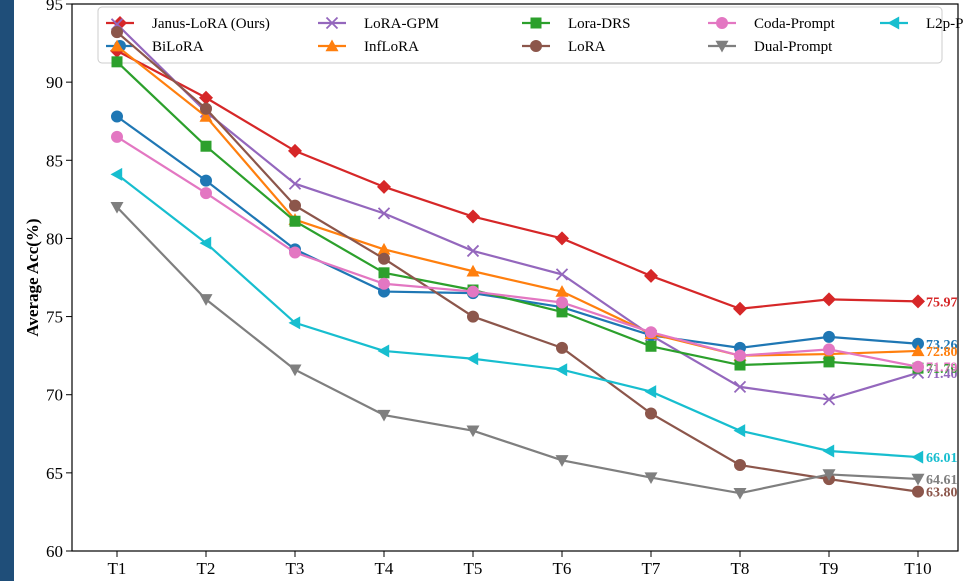 The height and width of the screenshot is (581, 963). What do you see at coordinates (917, 568) in the screenshot?
I see `x-tick-label: T10` at bounding box center [917, 568].